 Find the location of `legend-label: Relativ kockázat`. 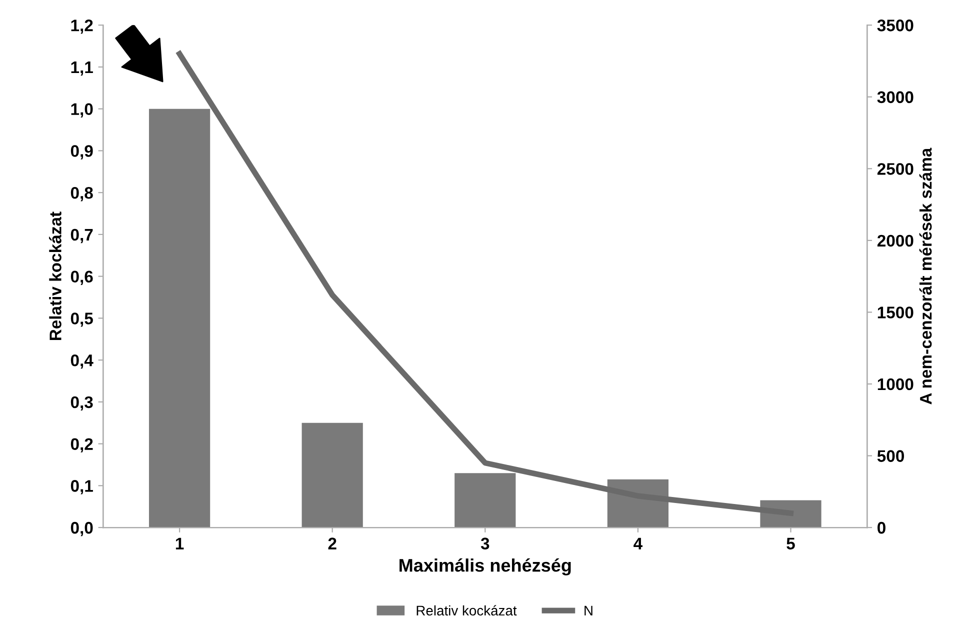

legend-label: Relativ kockázat is located at coordinates (466, 610).